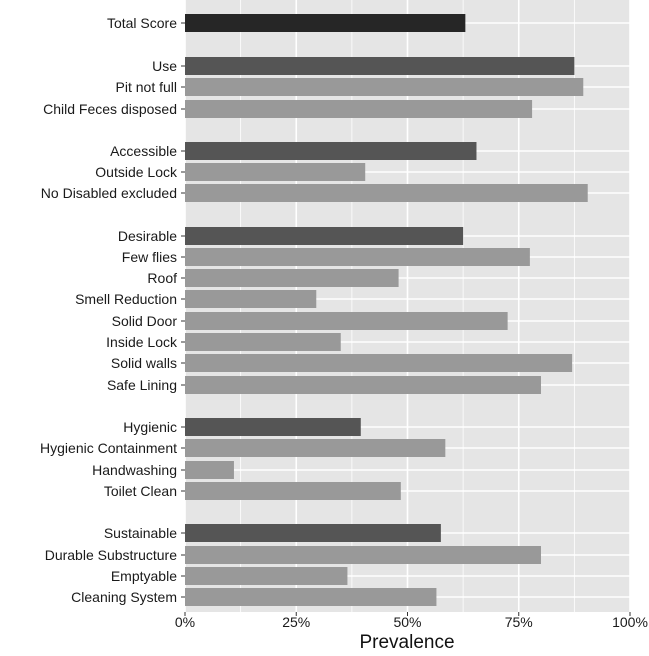 Image resolution: width=649 pixels, height=656 pixels. What do you see at coordinates (324, 236) in the screenshot?
I see `bar-desirable` at bounding box center [324, 236].